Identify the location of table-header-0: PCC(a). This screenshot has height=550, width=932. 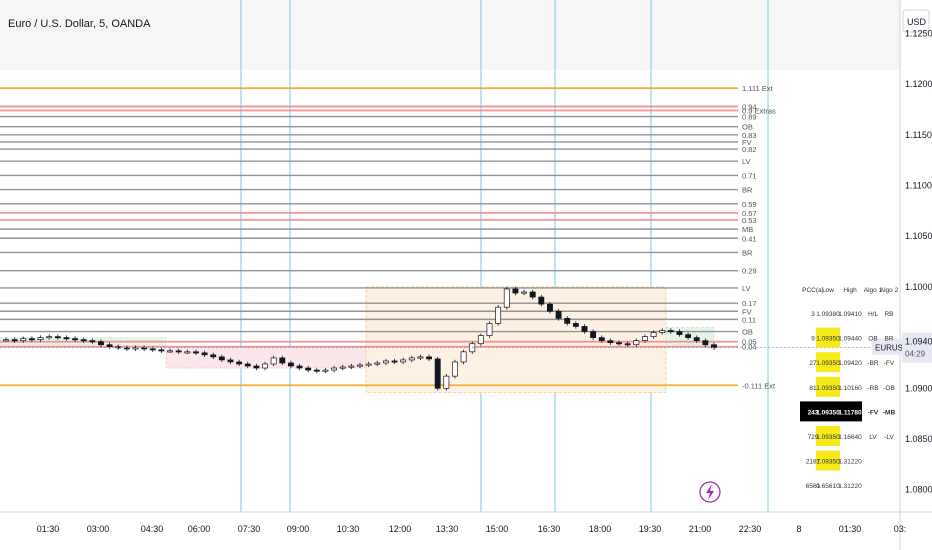
(813, 290).